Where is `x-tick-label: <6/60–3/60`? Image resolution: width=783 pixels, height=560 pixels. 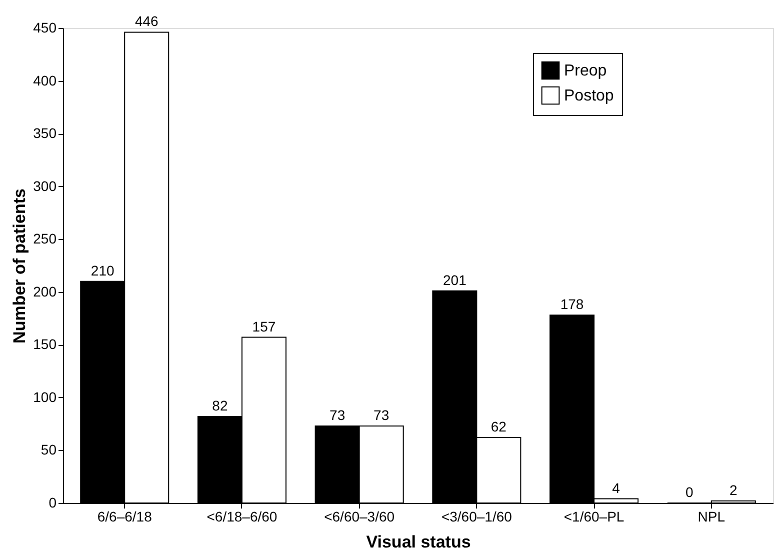
x-tick-label: <6/60–3/60 is located at coordinates (359, 516).